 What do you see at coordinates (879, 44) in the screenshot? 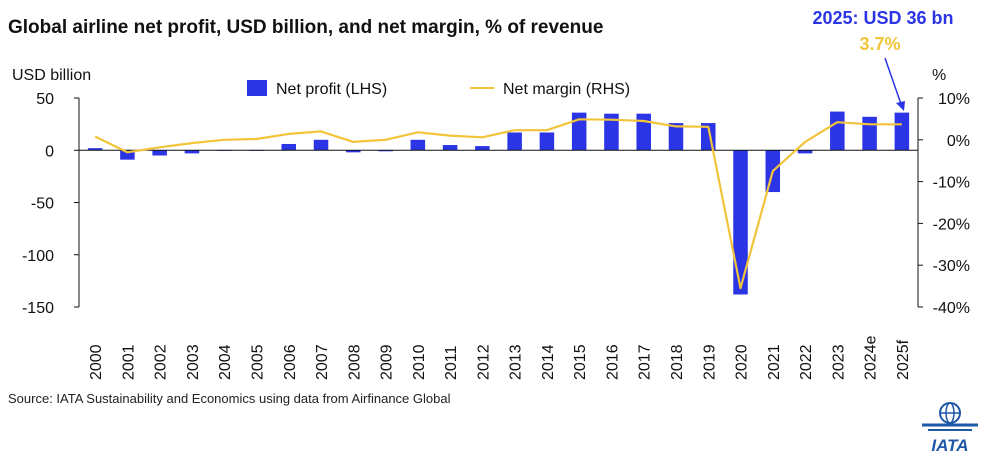
I see `callout-2025-margin: 3.7%` at bounding box center [879, 44].